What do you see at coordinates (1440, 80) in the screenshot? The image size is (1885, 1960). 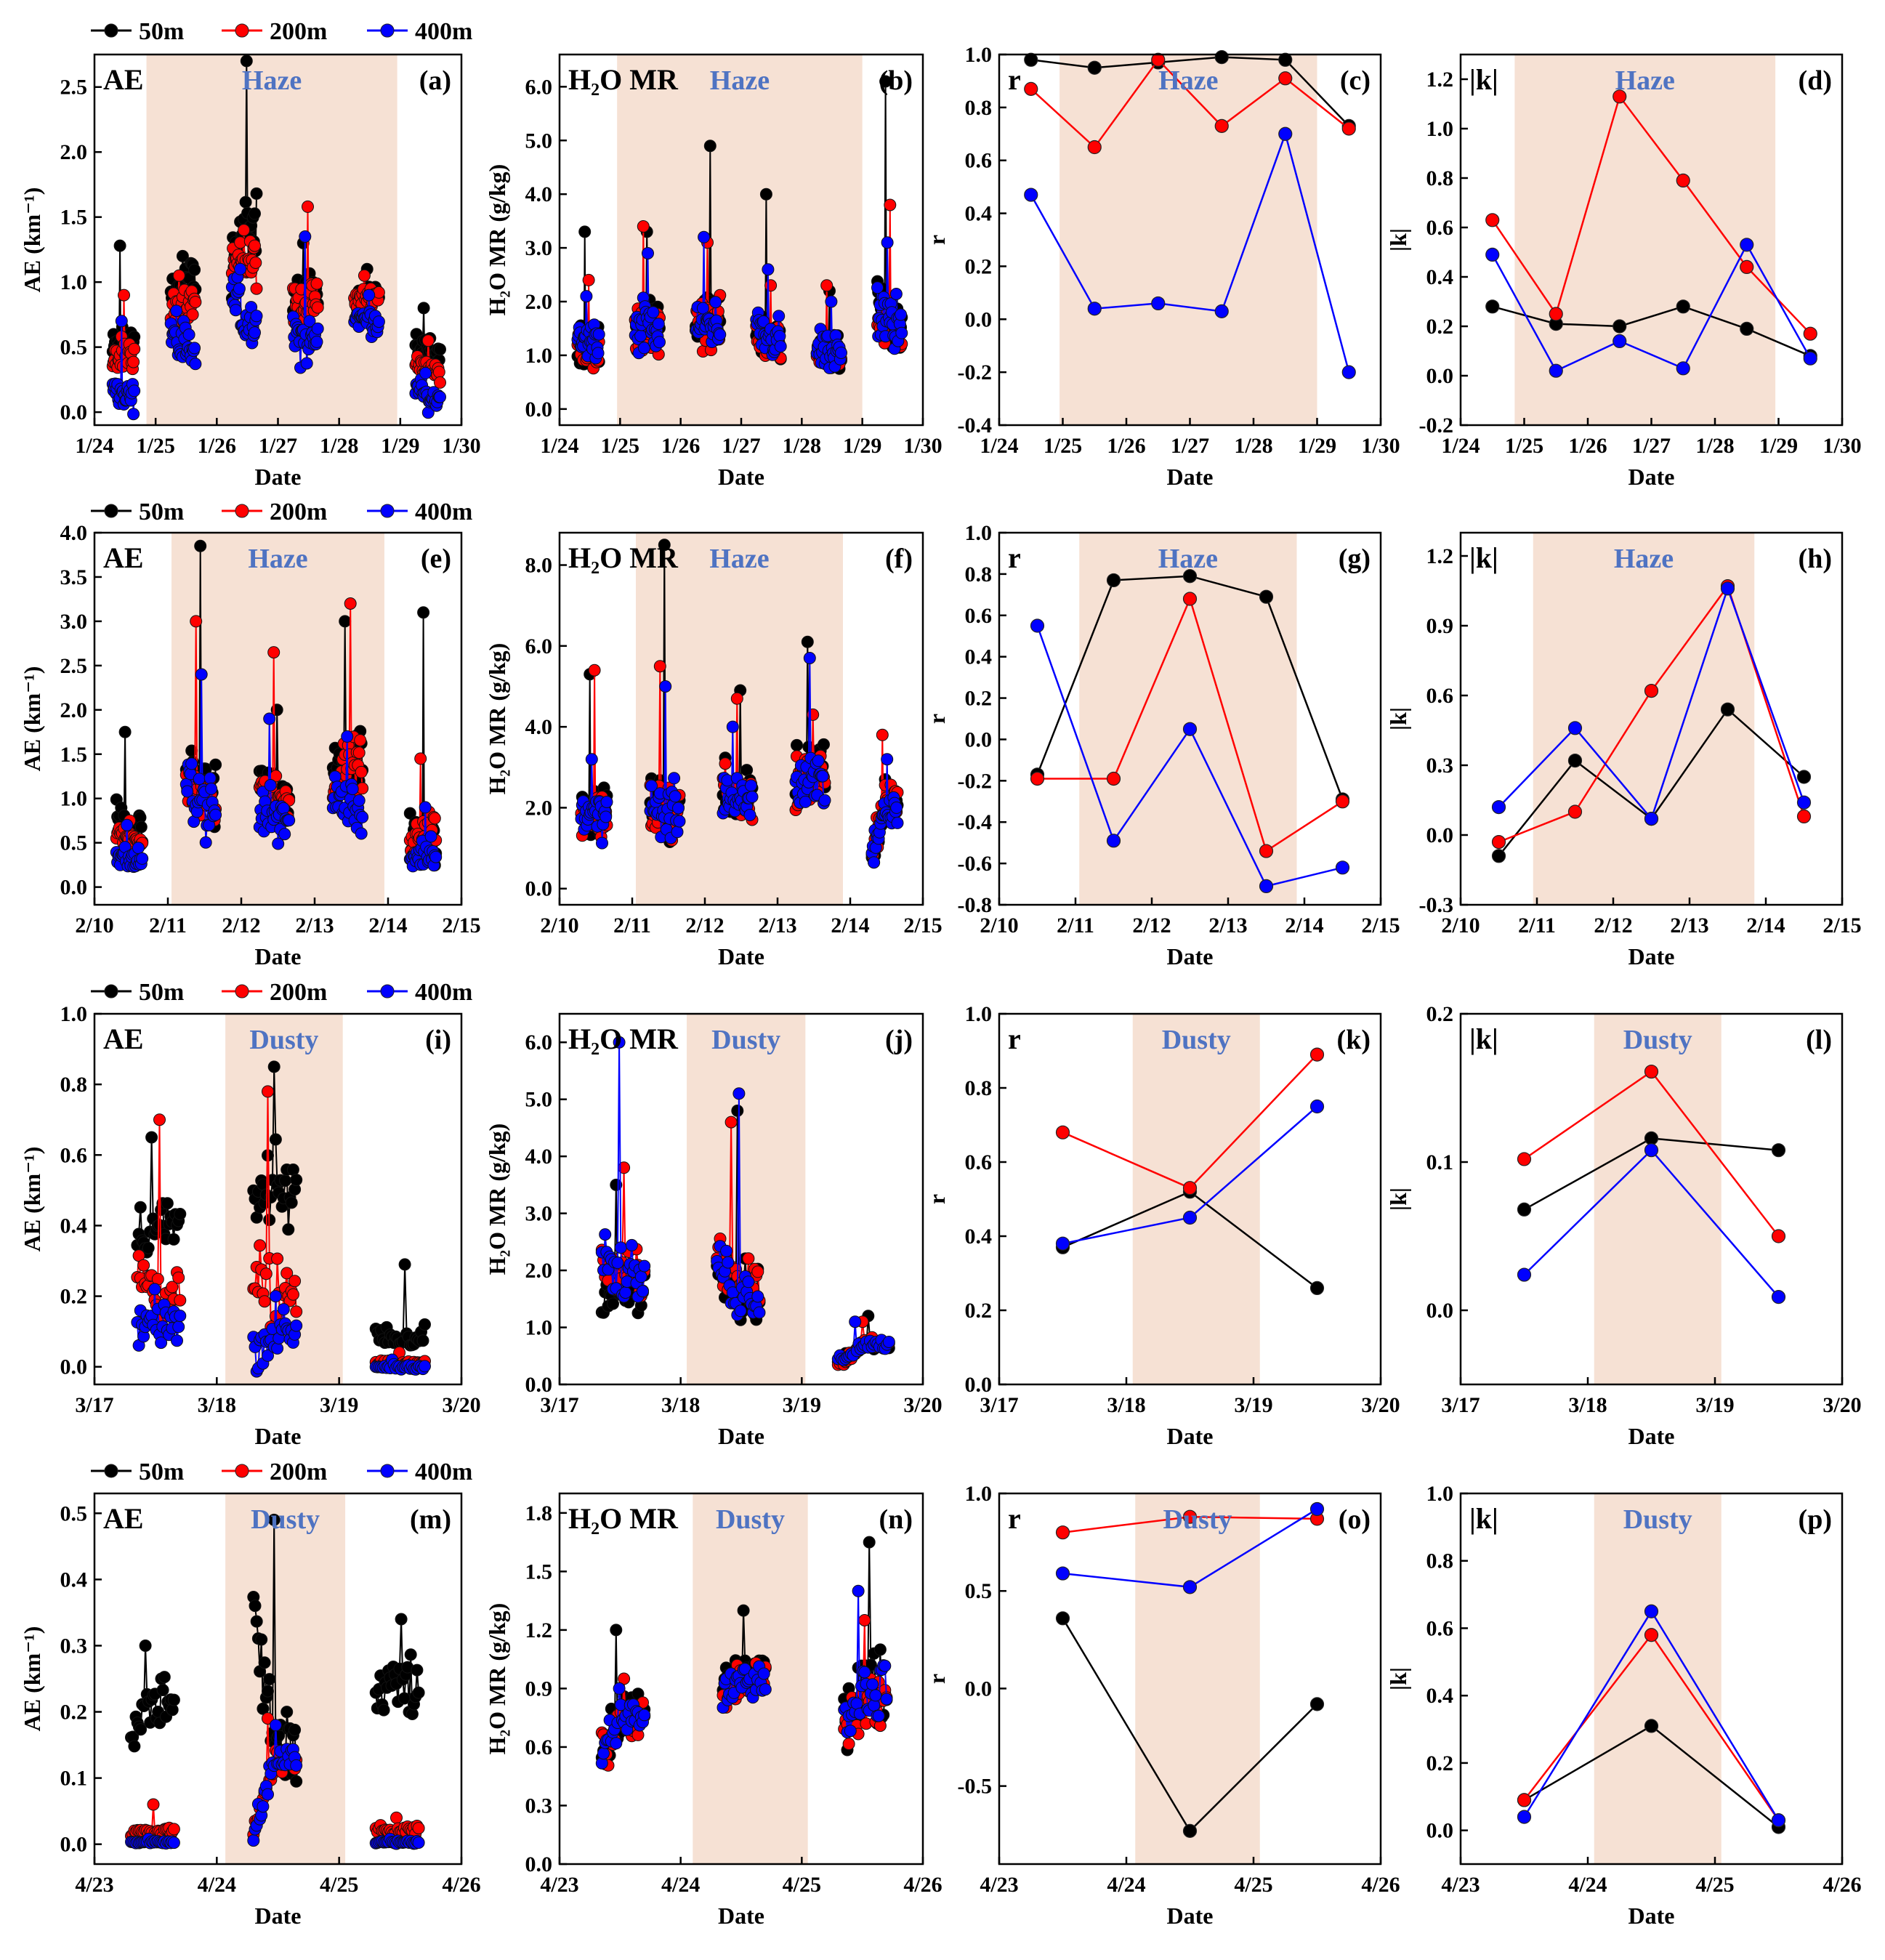 I see `y-tick-label: 1.2` at bounding box center [1440, 80].